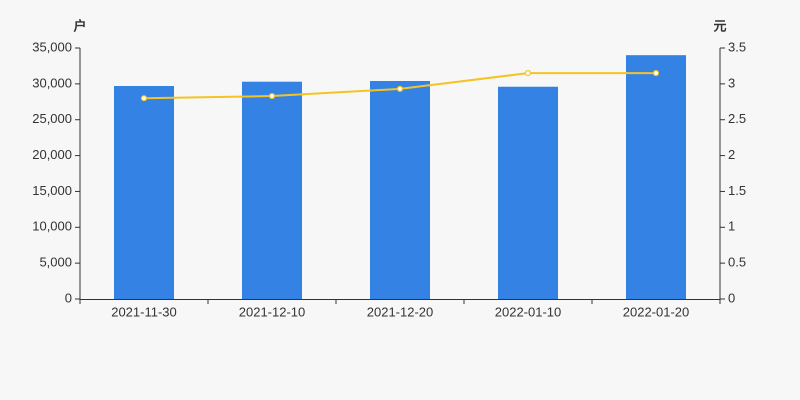 This screenshot has height=400, width=800. Describe the element at coordinates (737, 118) in the screenshot. I see `y2-tick-label: 2.5` at that location.